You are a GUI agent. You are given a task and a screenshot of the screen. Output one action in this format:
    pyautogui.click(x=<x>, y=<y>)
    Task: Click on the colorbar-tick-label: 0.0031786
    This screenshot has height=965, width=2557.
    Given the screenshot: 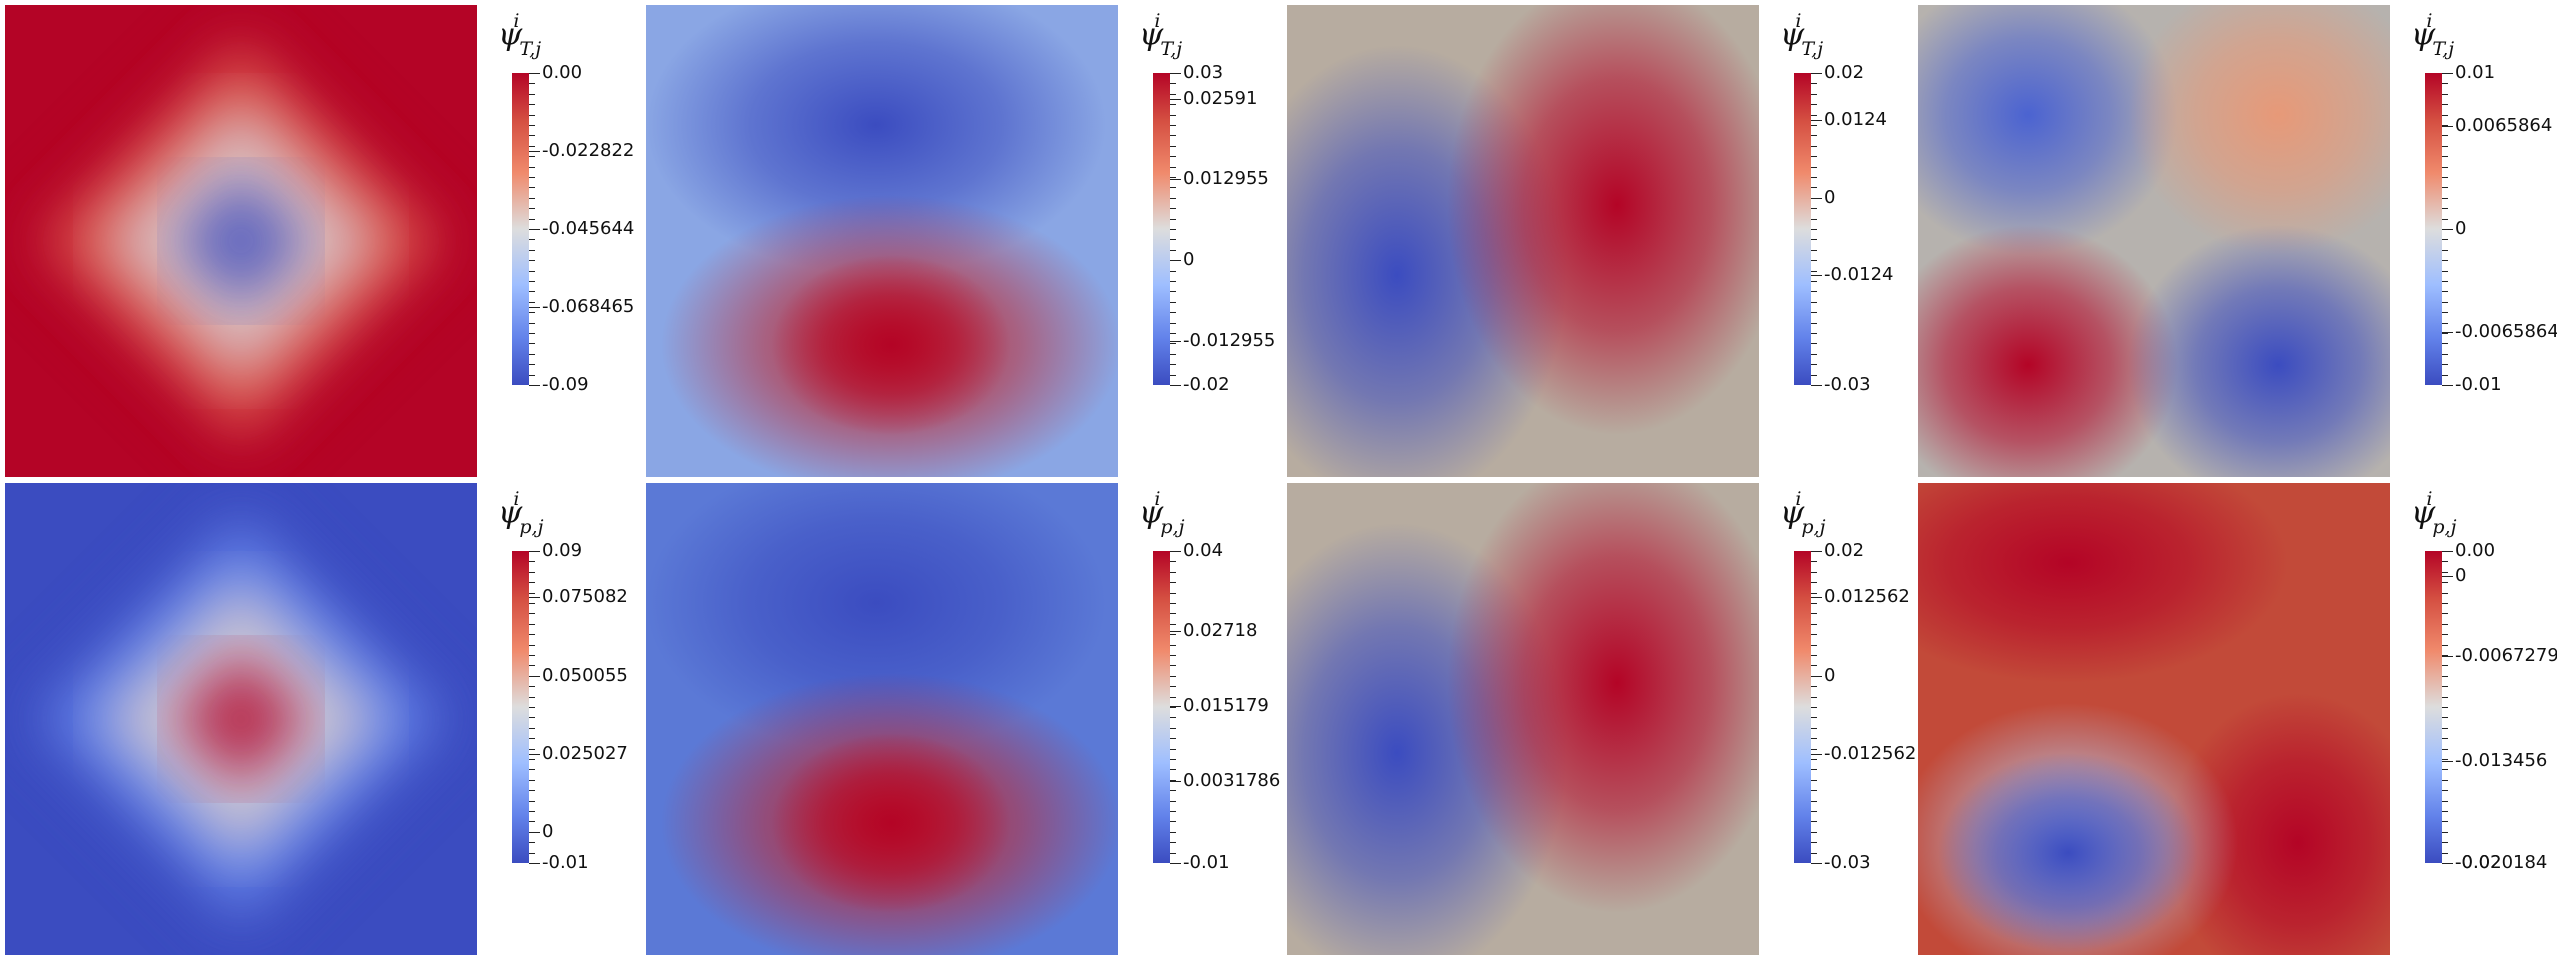 What is the action you would take?
    pyautogui.click(x=1232, y=780)
    